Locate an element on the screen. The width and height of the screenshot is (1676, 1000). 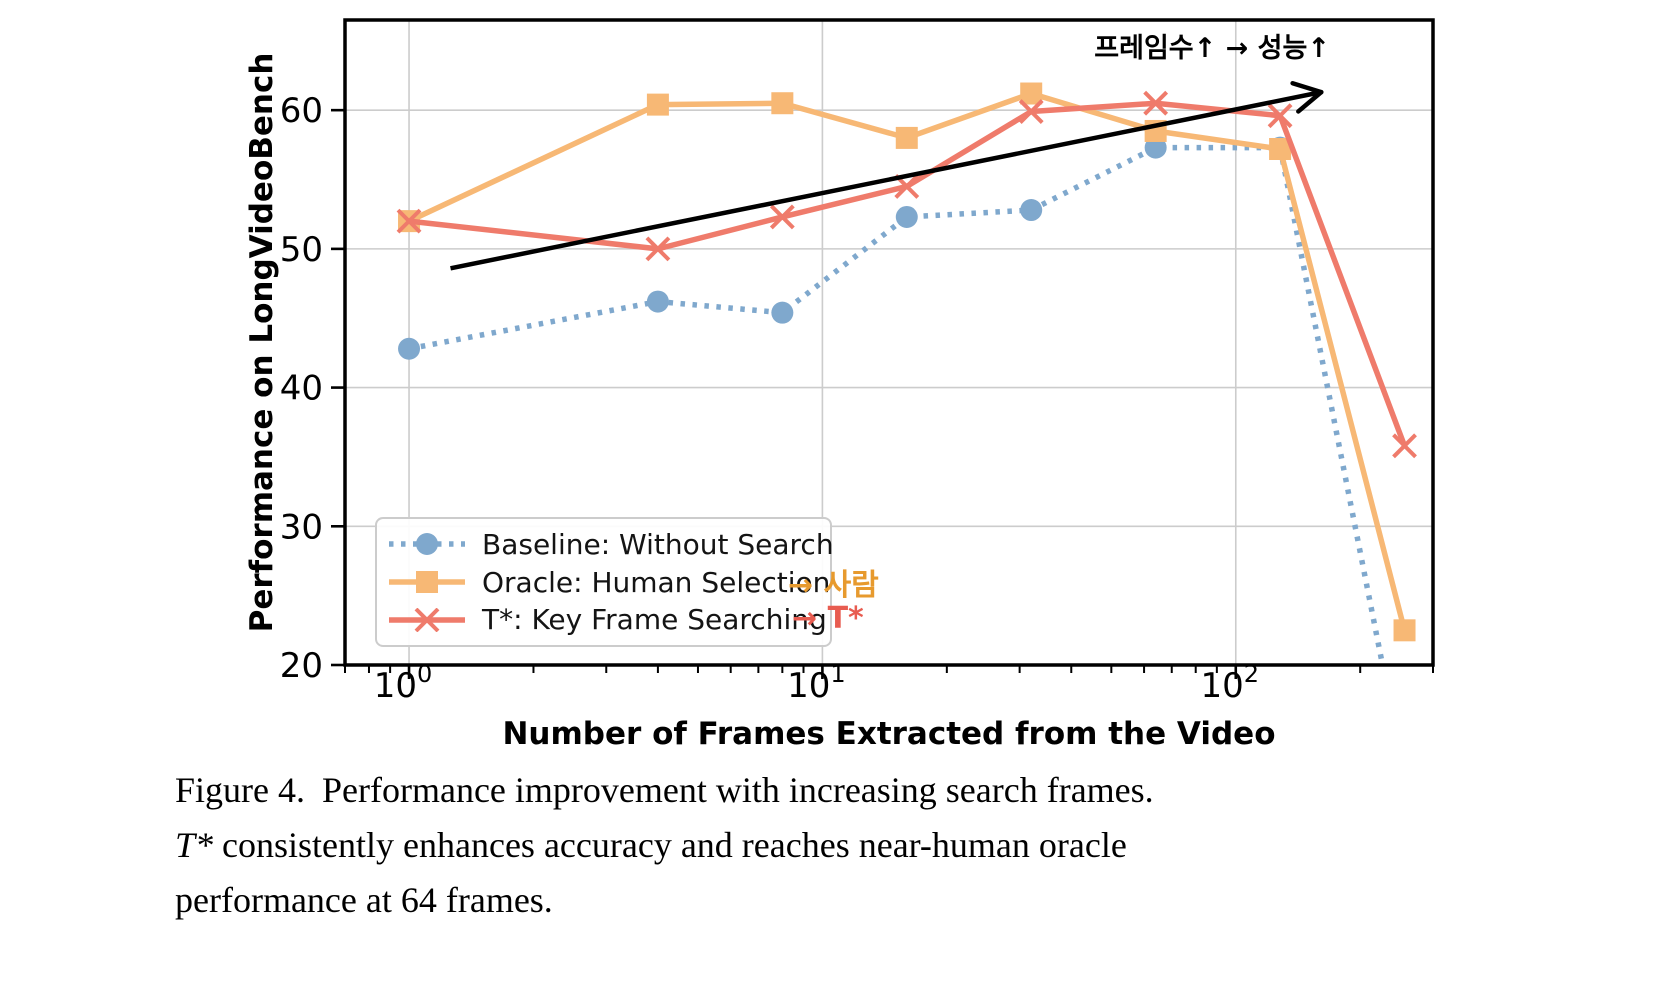
x-tick-label: 10¹ is located at coordinates (816, 683).